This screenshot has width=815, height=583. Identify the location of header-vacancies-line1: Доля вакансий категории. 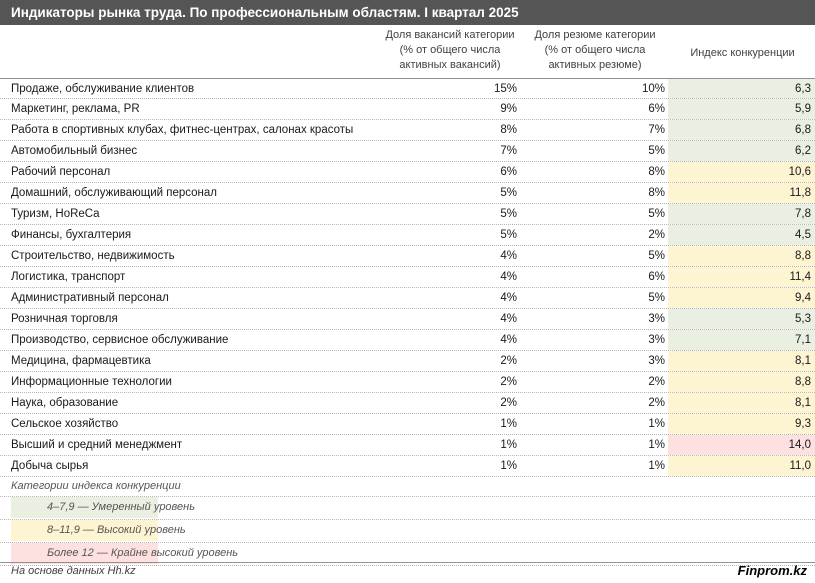
(450, 35).